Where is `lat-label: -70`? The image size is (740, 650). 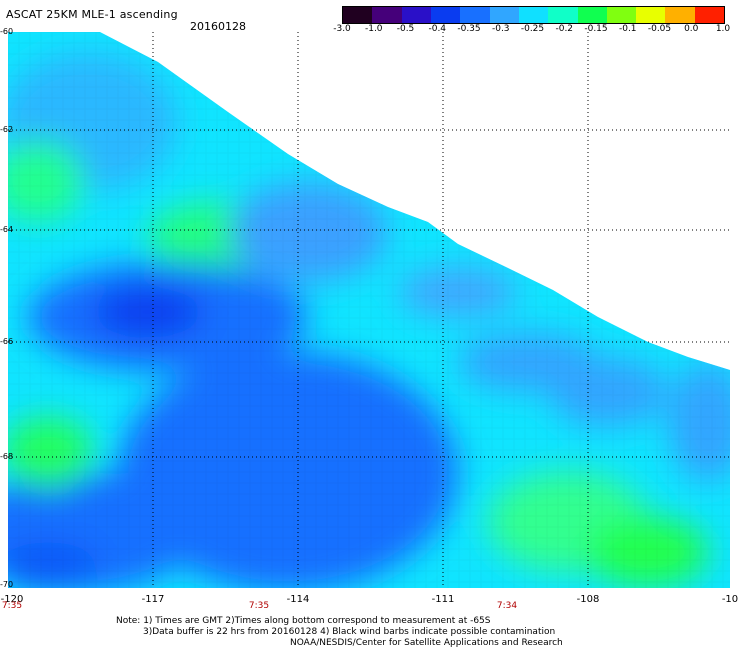
lat-label: -70 is located at coordinates (7, 584).